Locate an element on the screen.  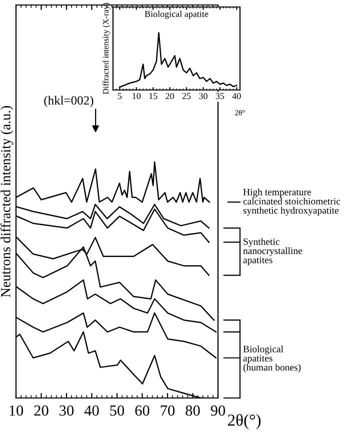
x-tick-label: 60 is located at coordinates (142, 410).